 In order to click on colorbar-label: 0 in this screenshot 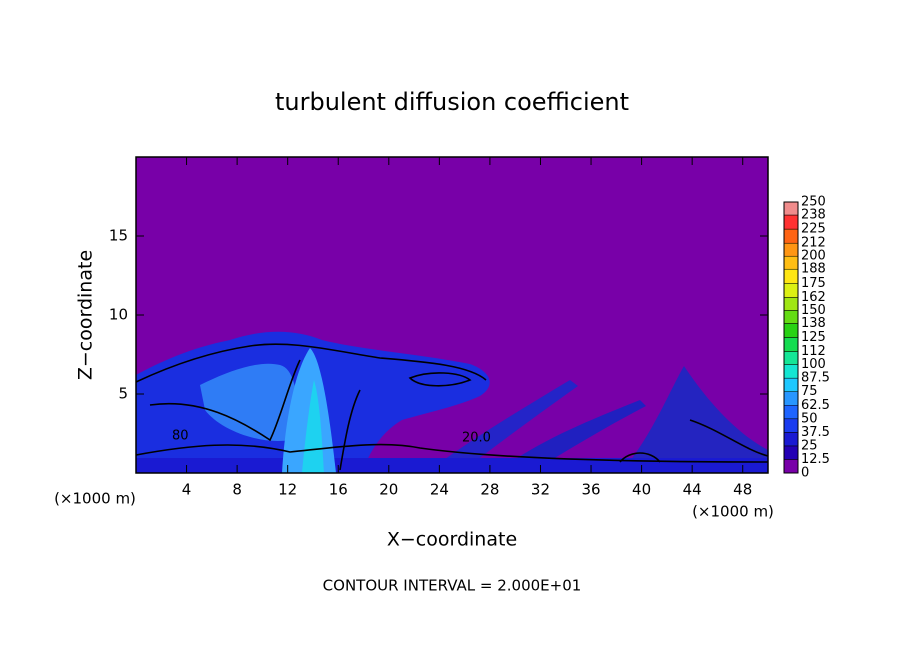, I will do `click(805, 473)`.